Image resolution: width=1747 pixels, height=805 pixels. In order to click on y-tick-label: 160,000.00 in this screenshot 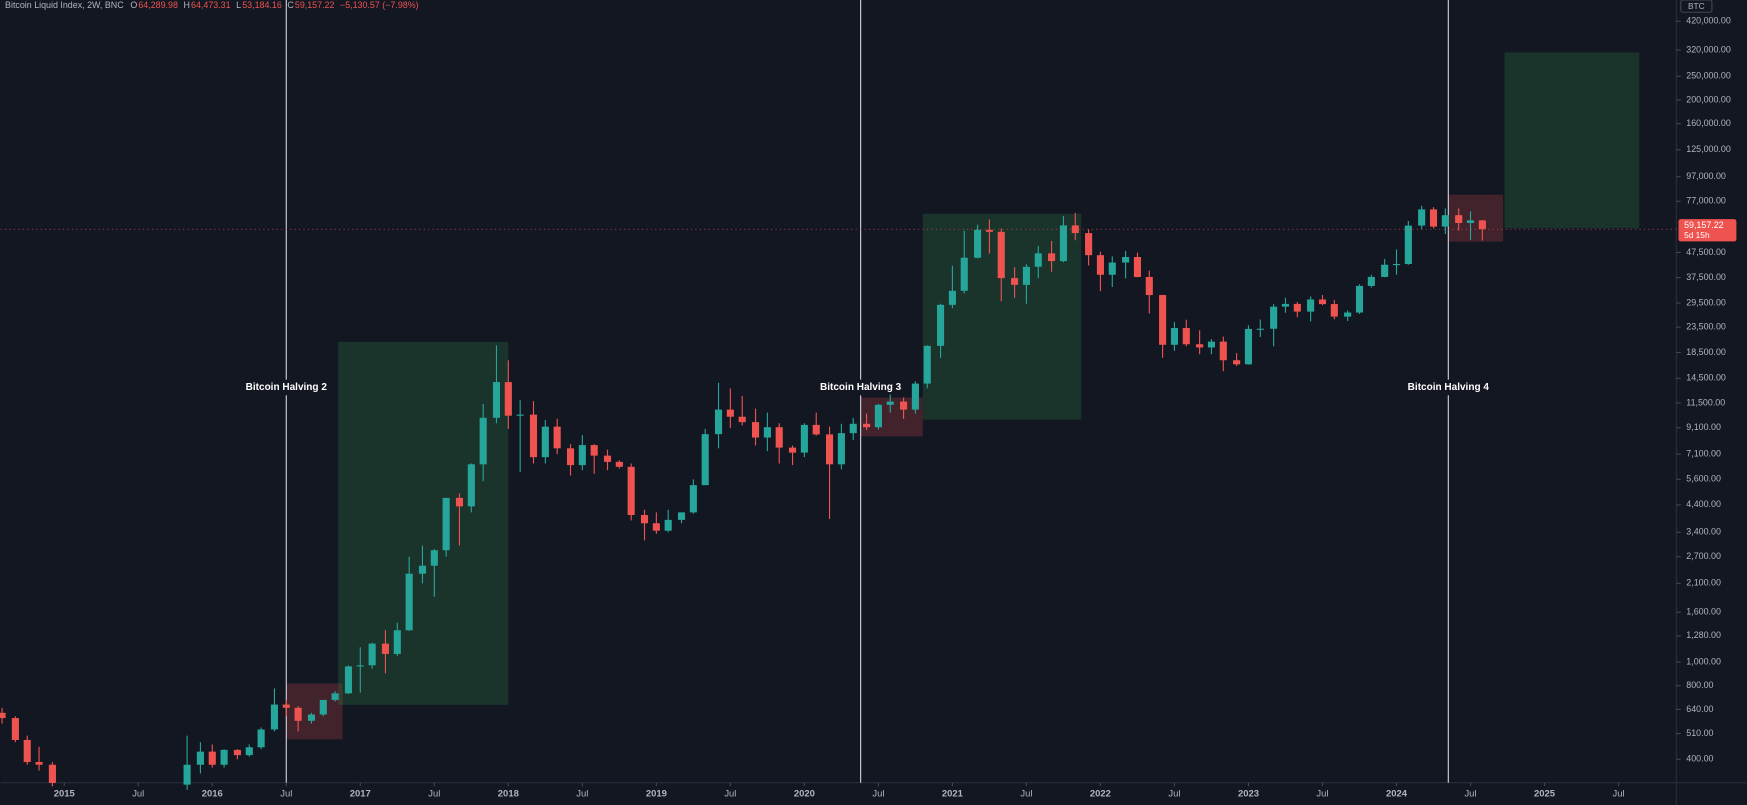, I will do `click(1708, 123)`.